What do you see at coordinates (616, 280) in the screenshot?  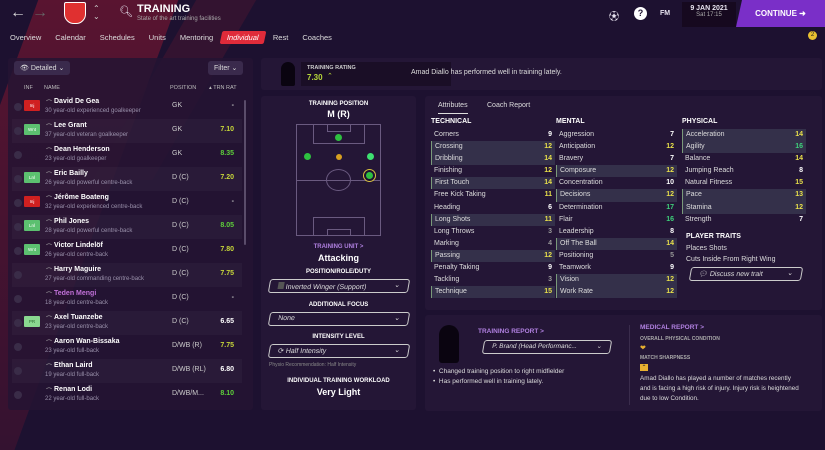 I see `attribute-row: Vision 12` at bounding box center [616, 280].